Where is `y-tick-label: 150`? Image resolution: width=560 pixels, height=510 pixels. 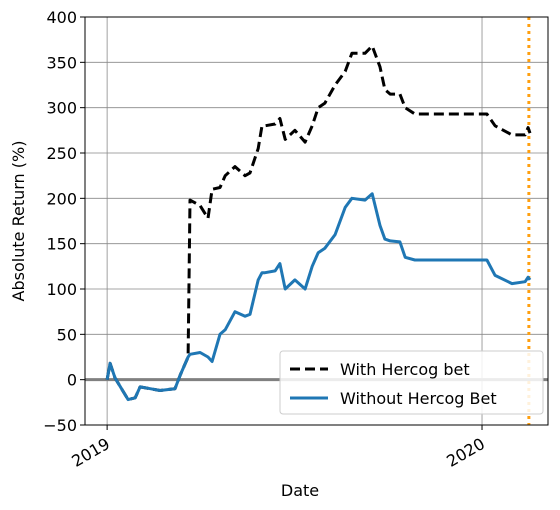
y-tick-label: 150 is located at coordinates (61, 244).